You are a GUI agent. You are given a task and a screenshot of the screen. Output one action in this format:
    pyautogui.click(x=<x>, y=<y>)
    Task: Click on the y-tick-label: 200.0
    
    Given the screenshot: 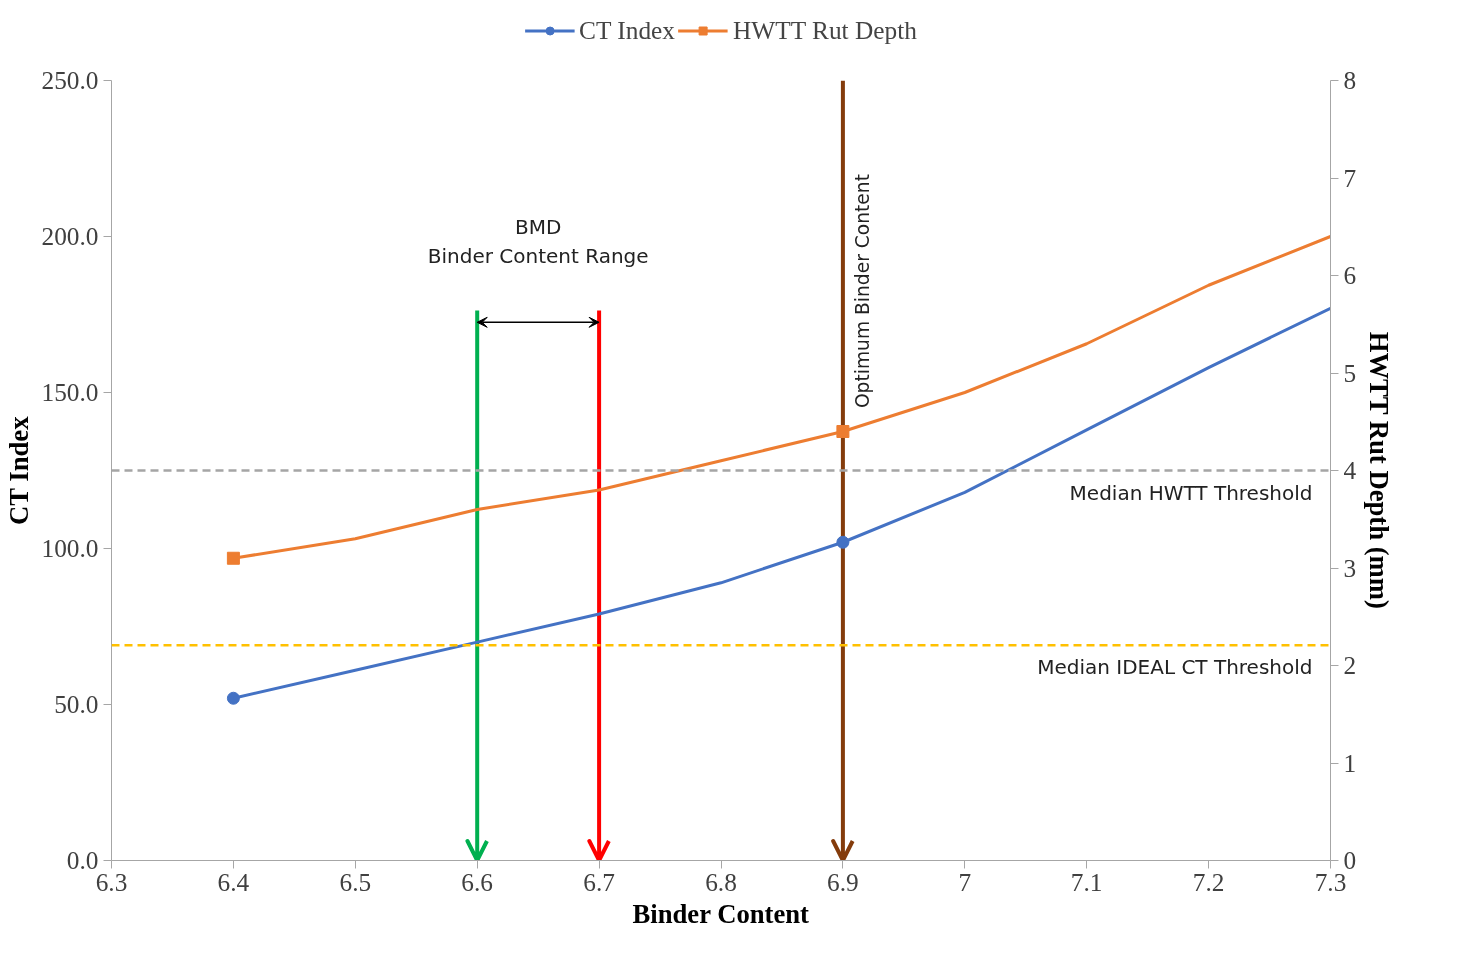 What is the action you would take?
    pyautogui.click(x=70, y=236)
    